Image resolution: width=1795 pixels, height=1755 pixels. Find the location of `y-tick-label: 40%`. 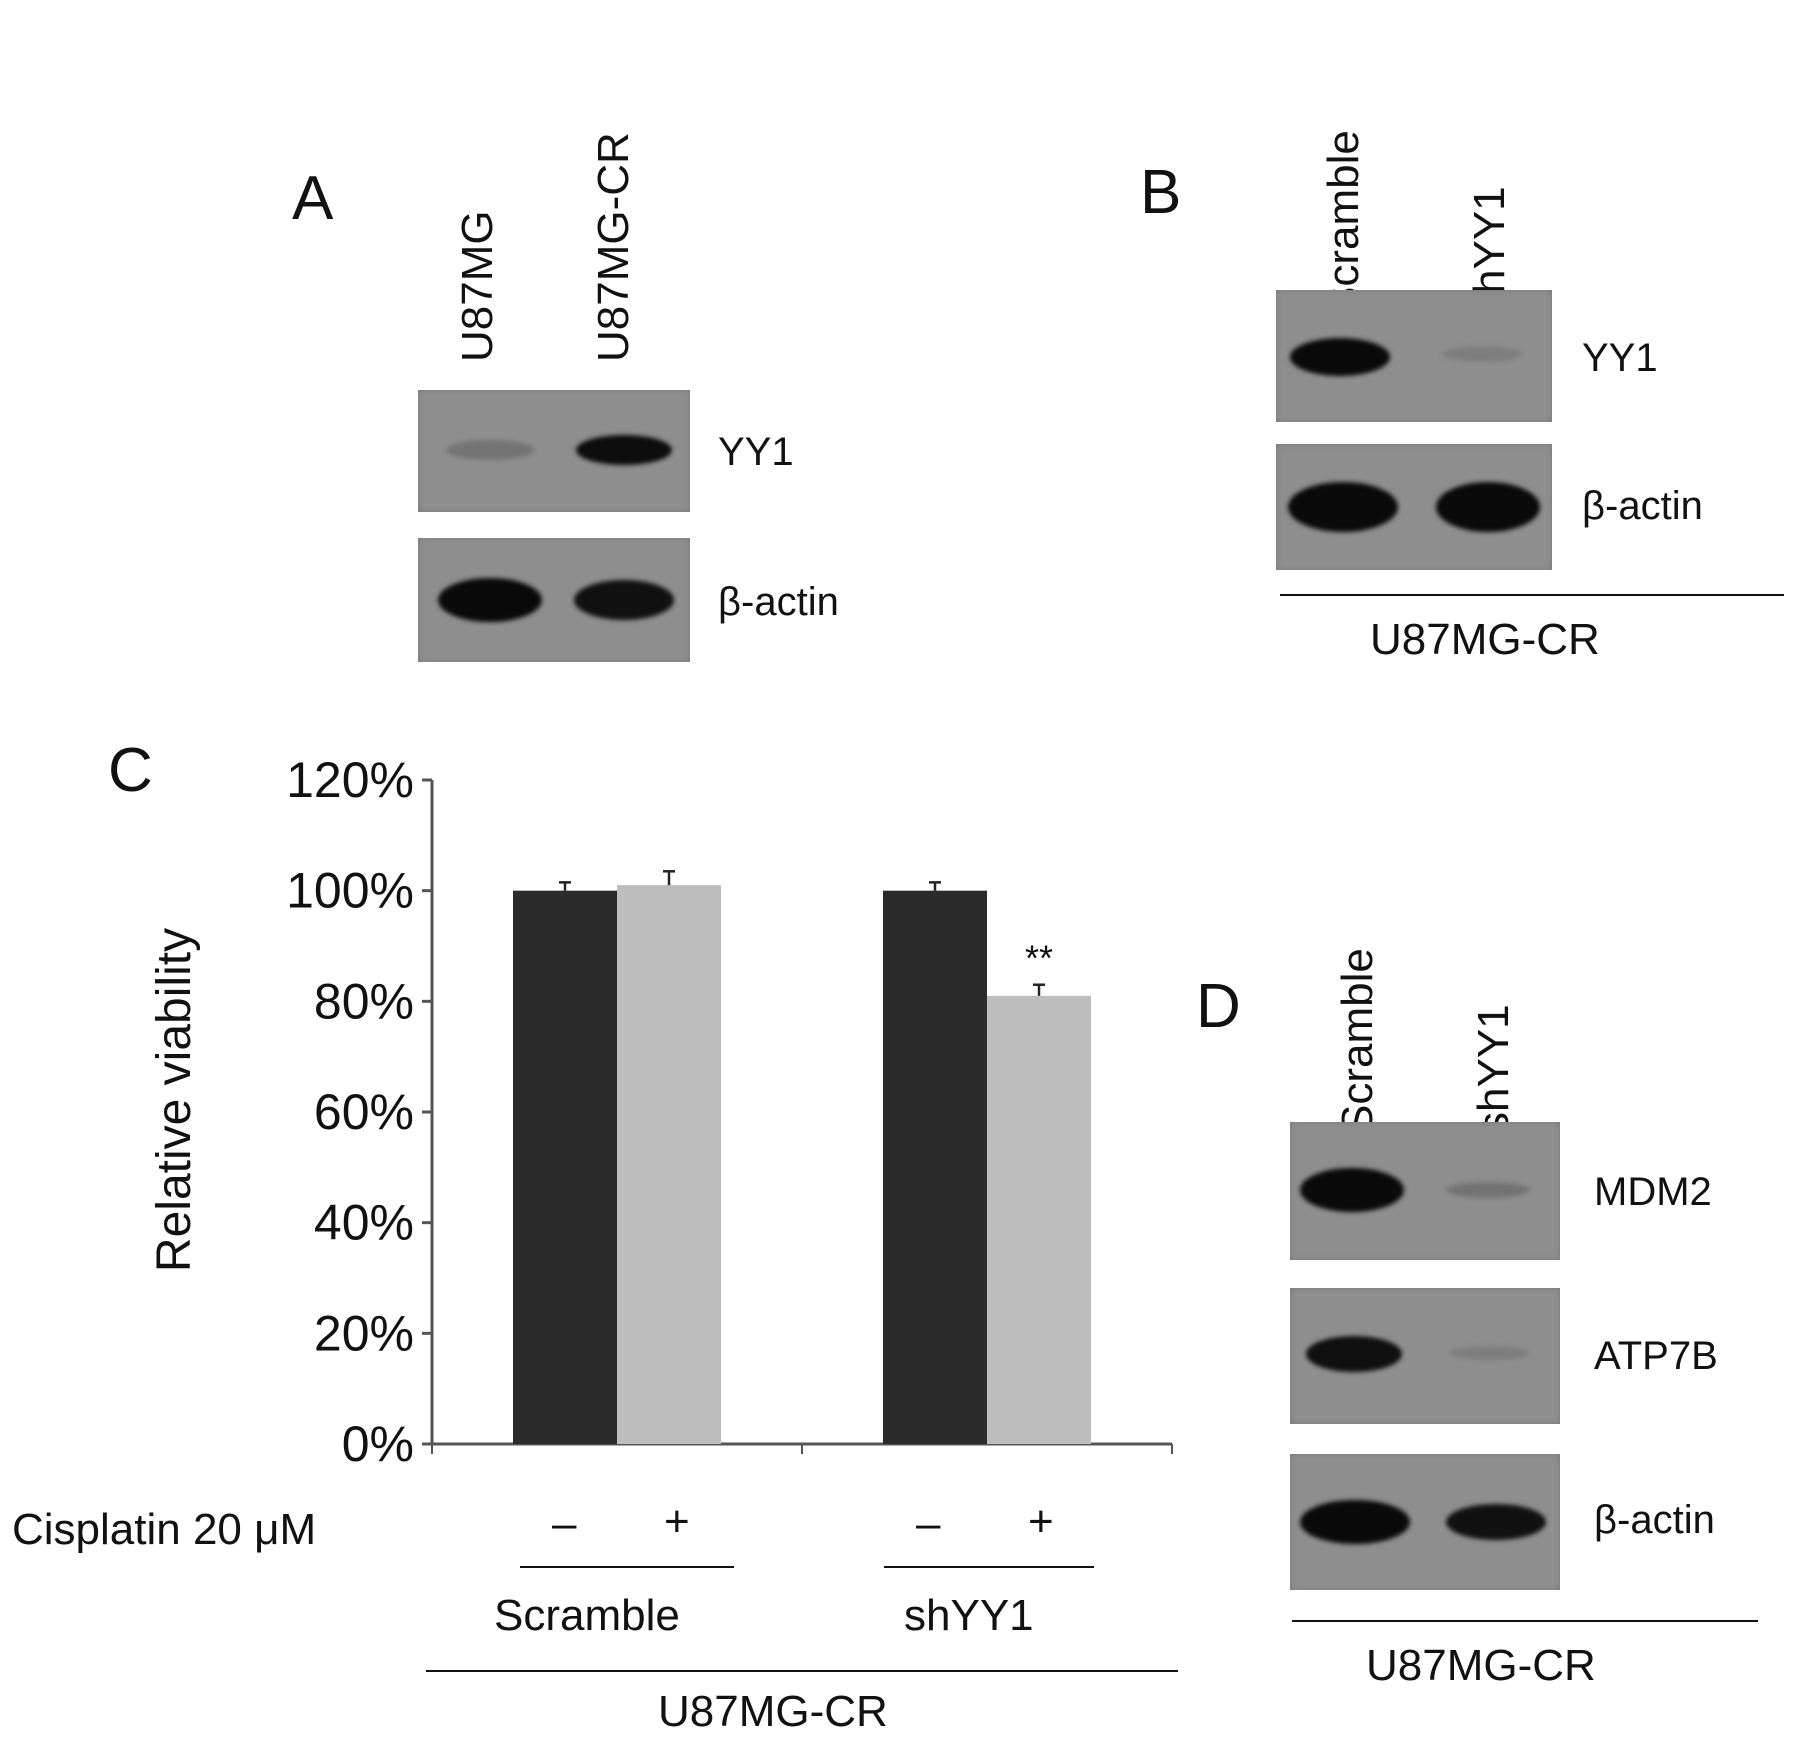

y-tick-label: 40% is located at coordinates (364, 1223).